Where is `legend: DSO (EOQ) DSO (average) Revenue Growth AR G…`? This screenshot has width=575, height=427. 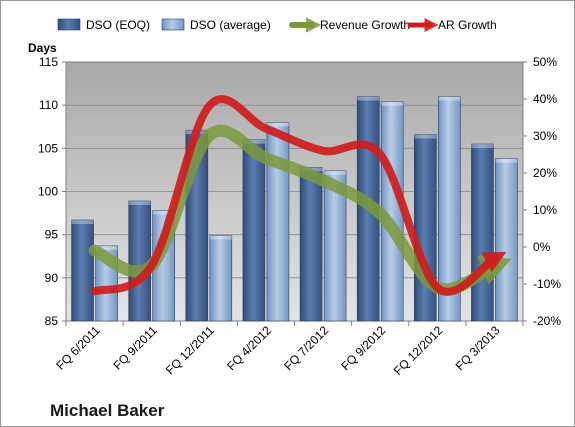 legend: DSO (EOQ) DSO (average) Revenue Growth AR G… is located at coordinates (277, 25).